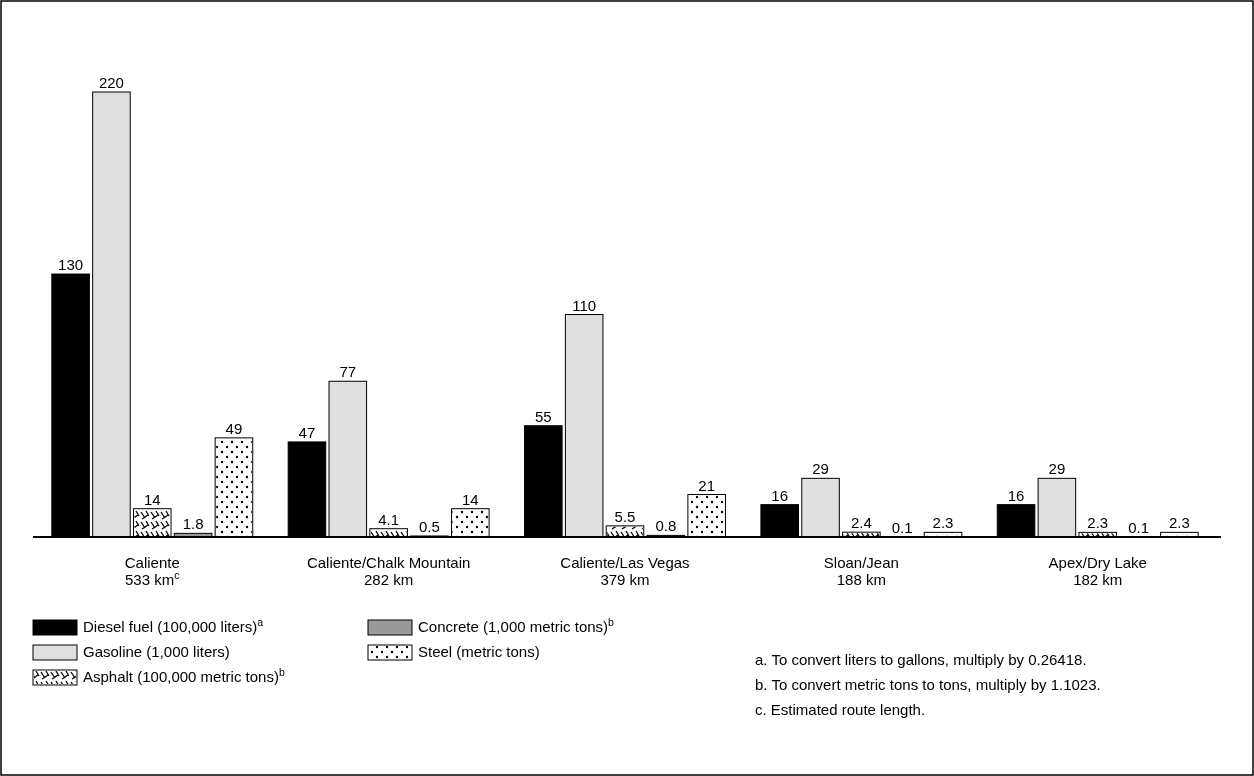  What do you see at coordinates (71, 265) in the screenshot?
I see `data-label: 130` at bounding box center [71, 265].